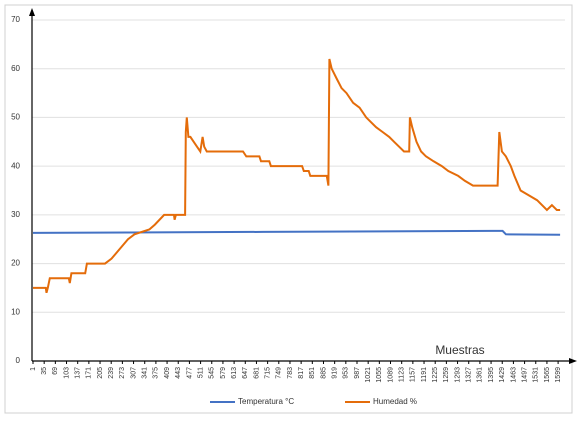  I want to click on x-axis-label: Muestras, so click(459, 350).